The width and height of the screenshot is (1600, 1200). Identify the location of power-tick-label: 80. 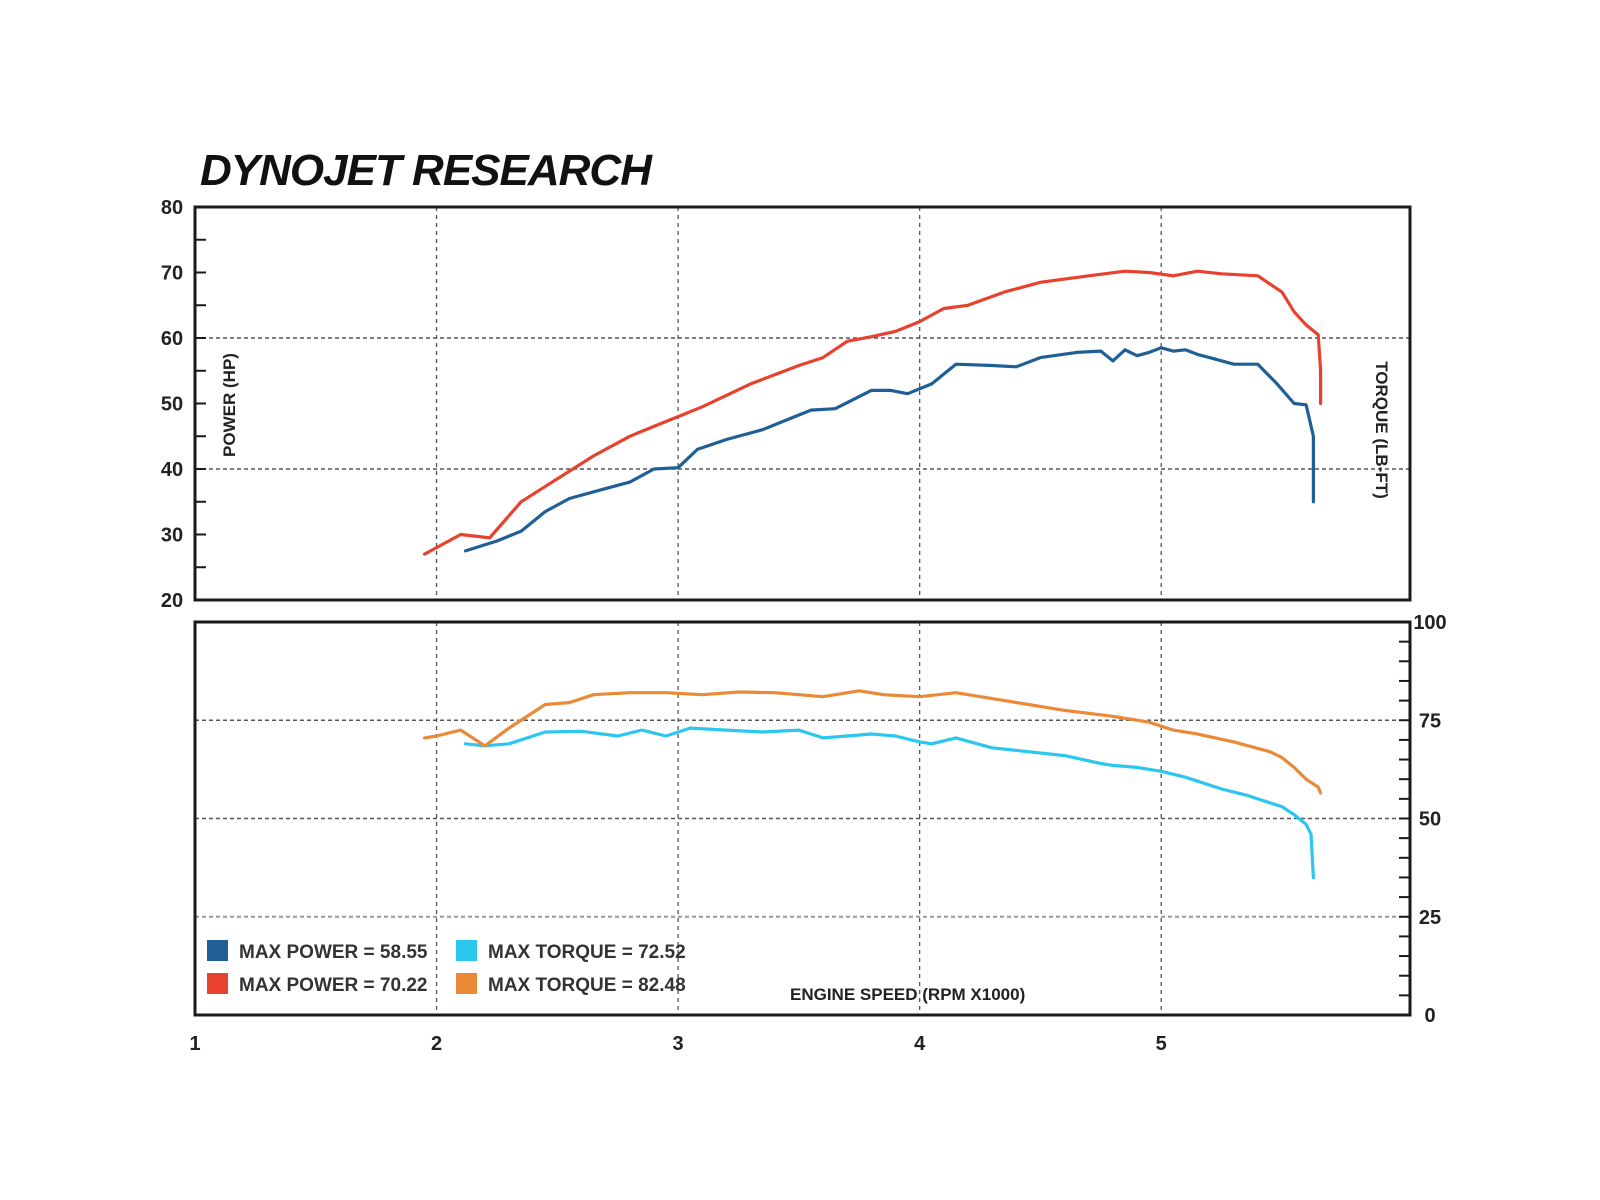
(172, 208).